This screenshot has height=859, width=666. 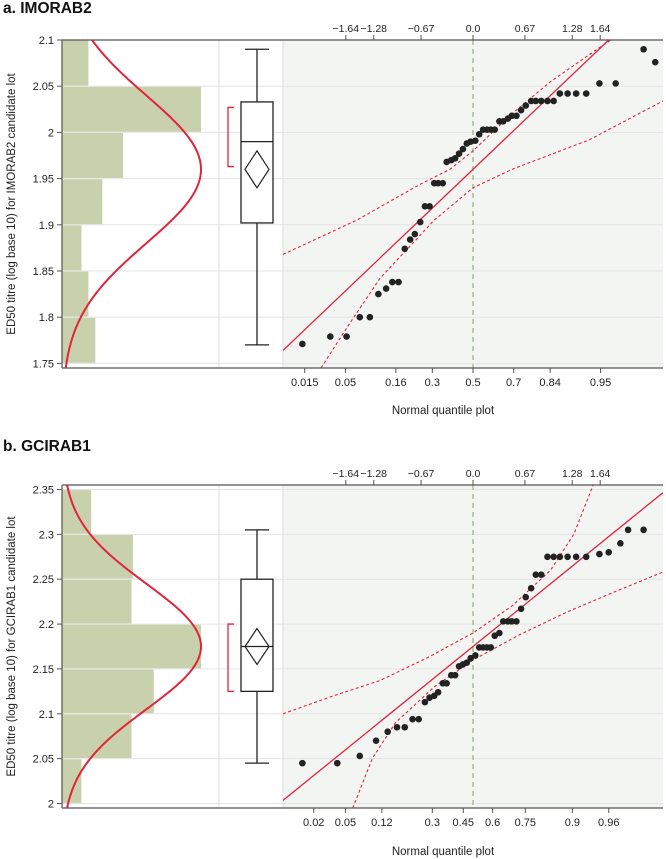 What do you see at coordinates (572, 474) in the screenshot?
I see `top-tick-label: 1.28` at bounding box center [572, 474].